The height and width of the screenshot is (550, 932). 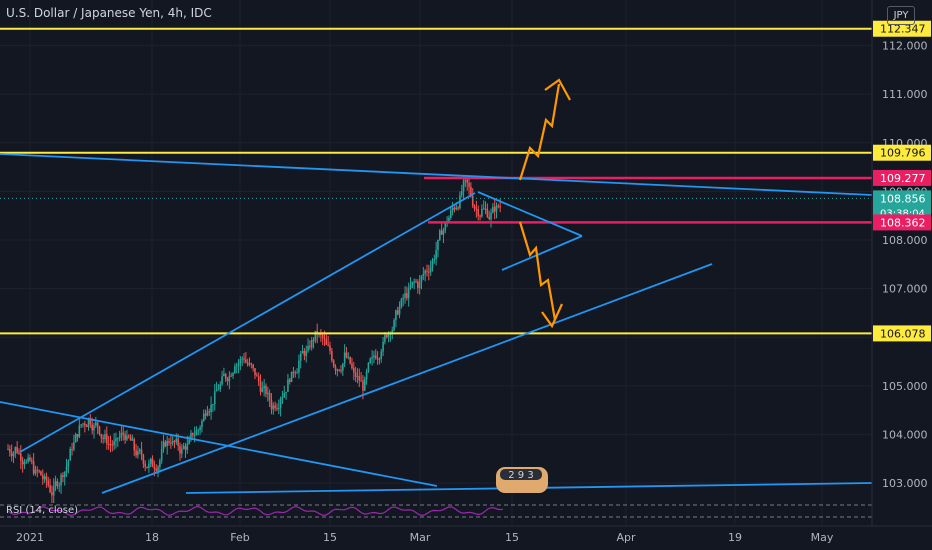 What do you see at coordinates (822, 537) in the screenshot?
I see `x-tick-label: May` at bounding box center [822, 537].